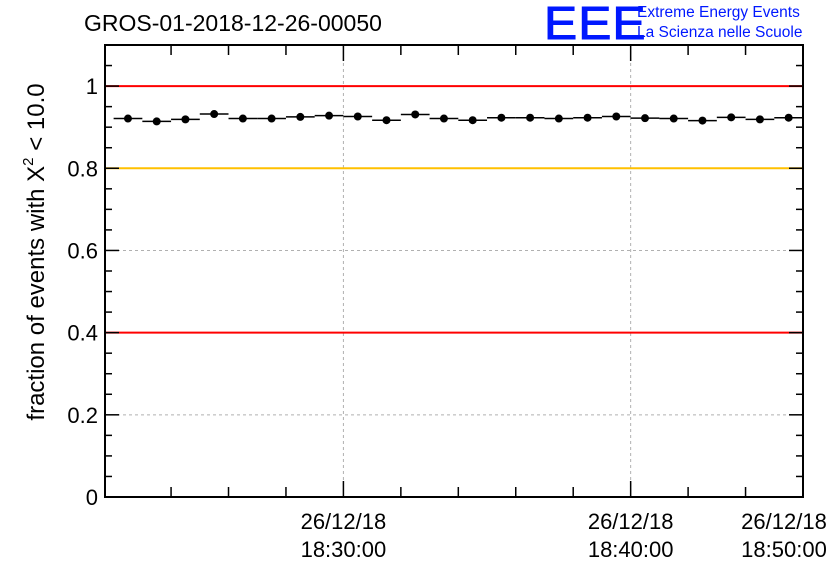 Image resolution: width=836 pixels, height=572 pixels. I want to click on logo-line-1: Extreme Energy Events, so click(718, 12).